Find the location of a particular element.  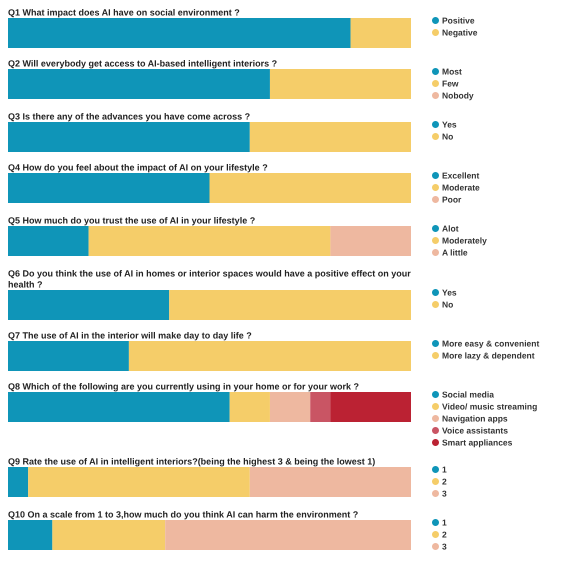

legend-label: Moderate is located at coordinates (461, 187).